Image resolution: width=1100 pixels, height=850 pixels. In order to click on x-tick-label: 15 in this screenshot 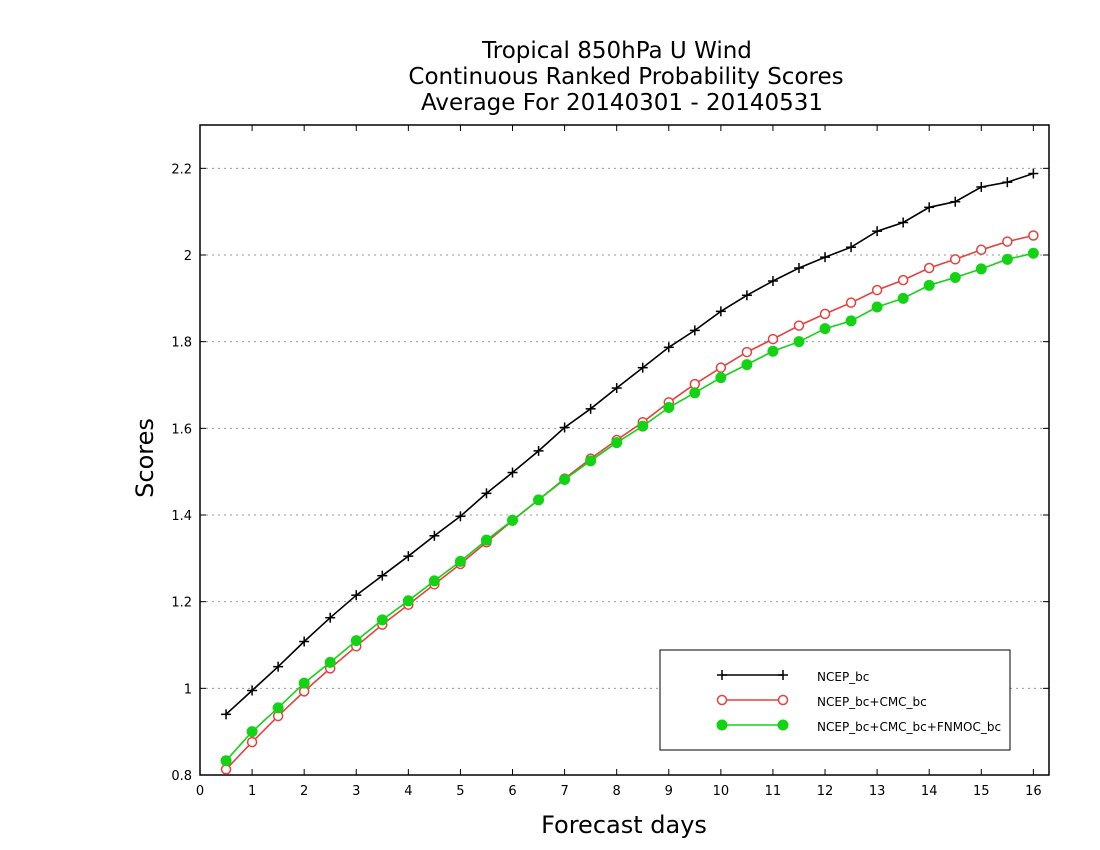, I will do `click(981, 791)`.